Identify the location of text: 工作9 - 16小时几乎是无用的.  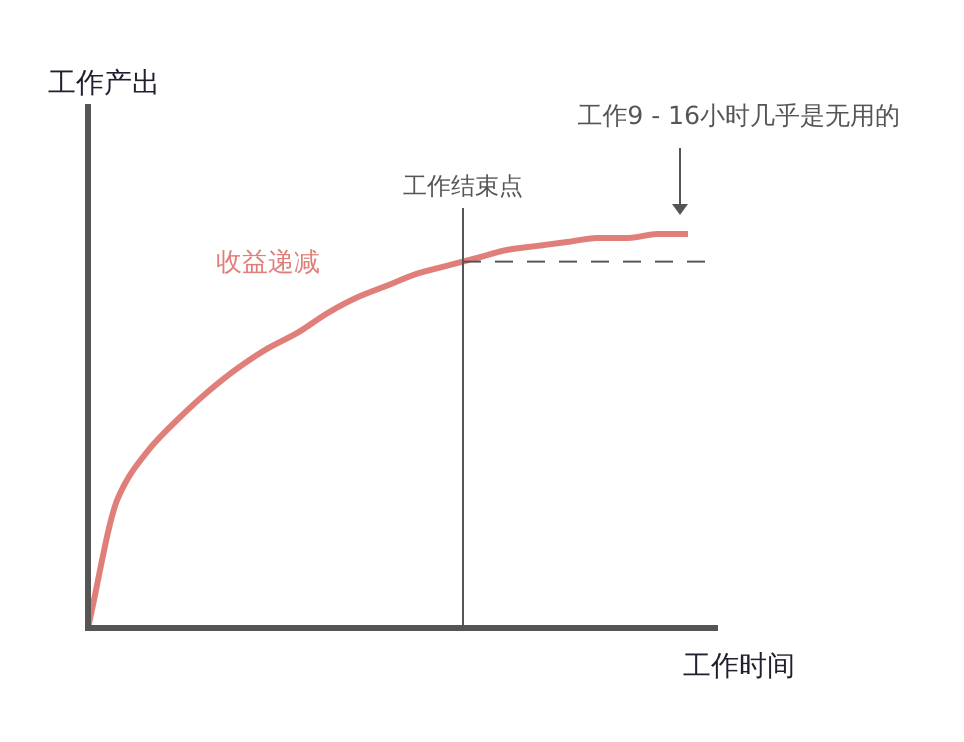
(738, 115).